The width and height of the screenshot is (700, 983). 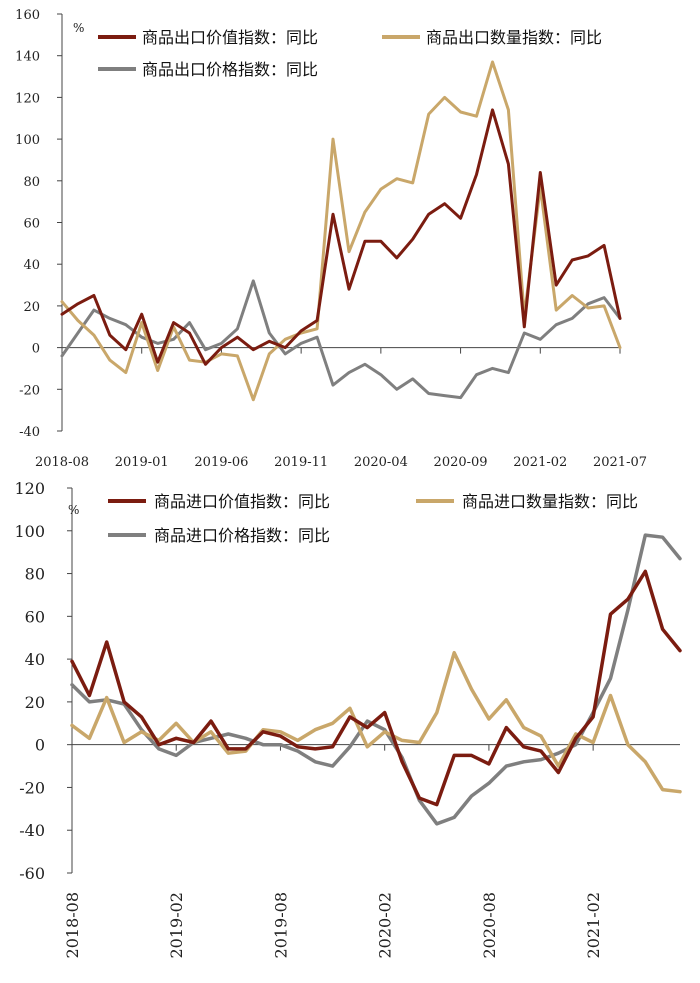 What do you see at coordinates (27, 15) in the screenshot?
I see `y-tick-label: 160` at bounding box center [27, 15].